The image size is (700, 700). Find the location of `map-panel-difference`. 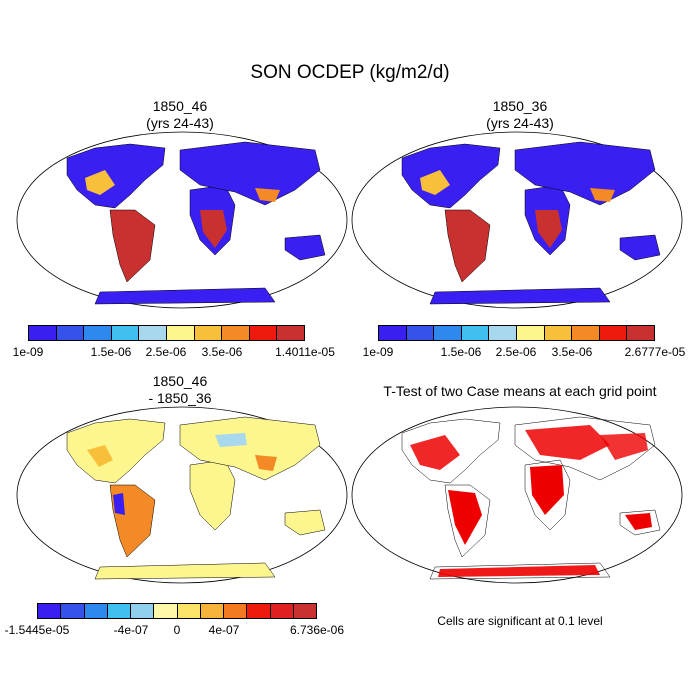

map-panel-difference is located at coordinates (182, 495).